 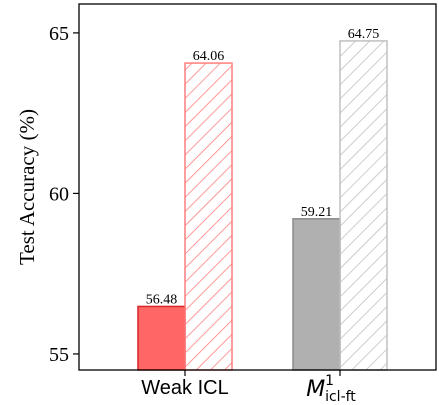 I want to click on category-label-subscript: icl-ft, so click(x=340, y=397).